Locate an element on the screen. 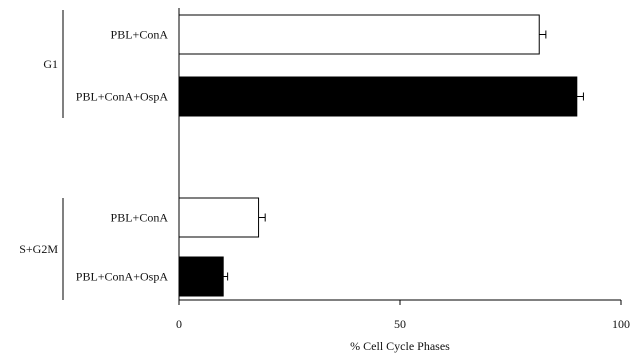  group-label: S+G2M is located at coordinates (38, 249).